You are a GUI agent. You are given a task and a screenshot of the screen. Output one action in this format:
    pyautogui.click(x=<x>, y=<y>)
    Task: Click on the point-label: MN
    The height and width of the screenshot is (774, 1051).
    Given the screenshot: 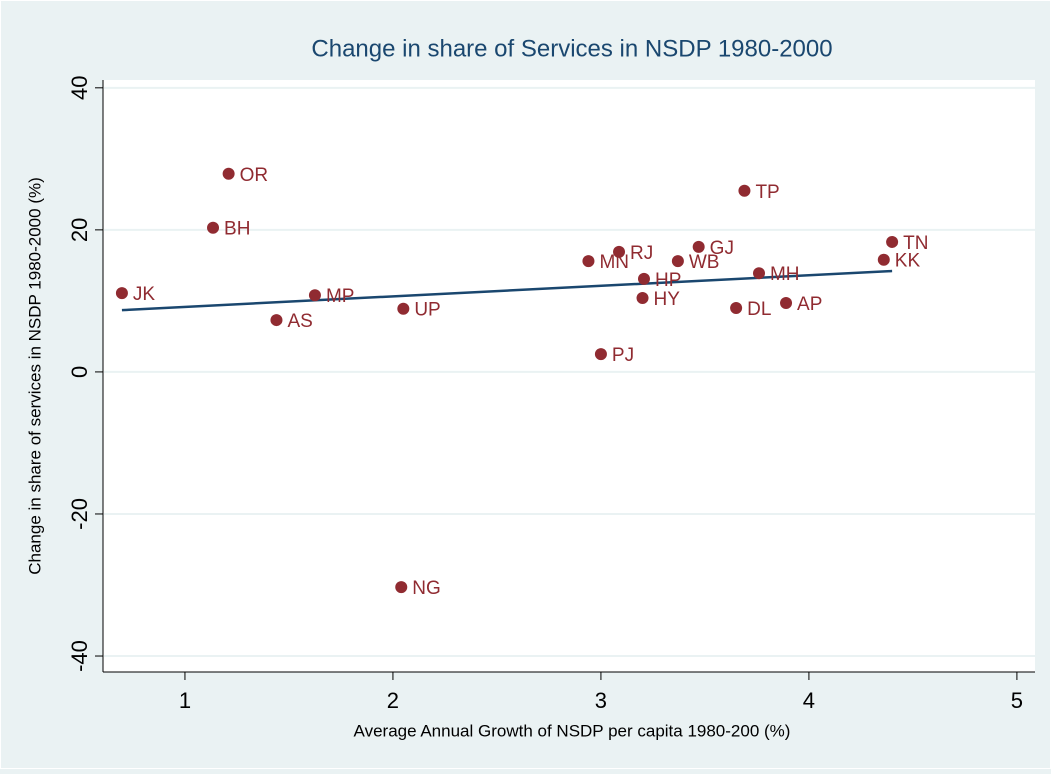 What is the action you would take?
    pyautogui.click(x=614, y=262)
    